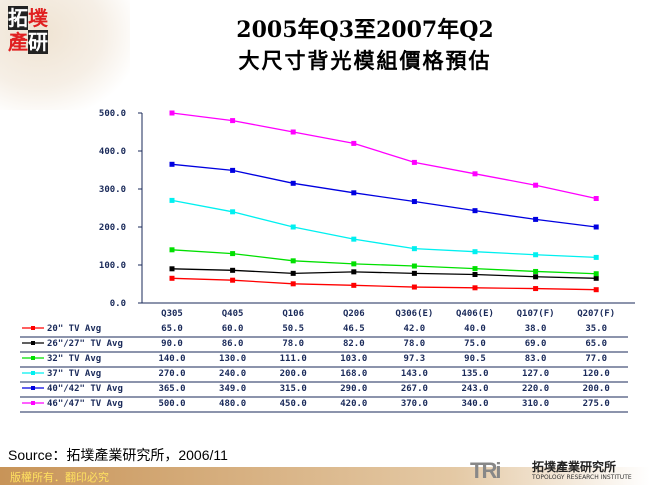 The width and height of the screenshot is (650, 485). I want to click on table-cell: 50.5, so click(293, 329).